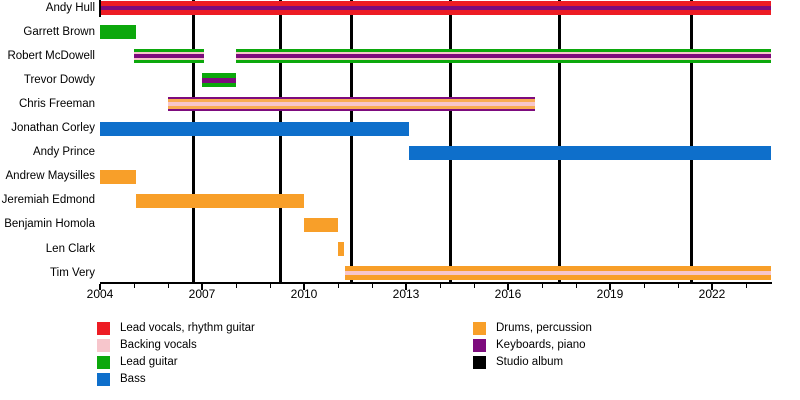  I want to click on member-label: Jeremiah Edmond, so click(48, 200).